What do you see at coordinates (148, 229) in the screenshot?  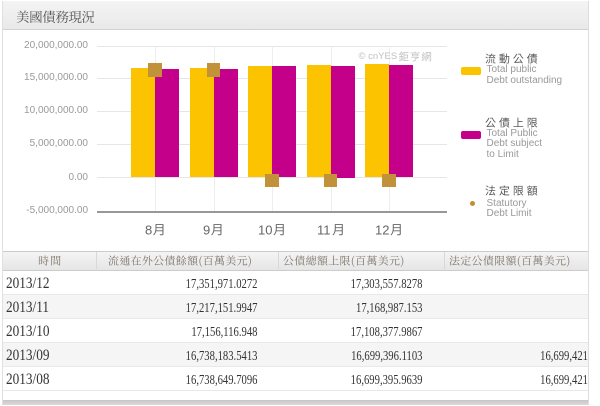 I see `svg-text: 8` at bounding box center [148, 229].